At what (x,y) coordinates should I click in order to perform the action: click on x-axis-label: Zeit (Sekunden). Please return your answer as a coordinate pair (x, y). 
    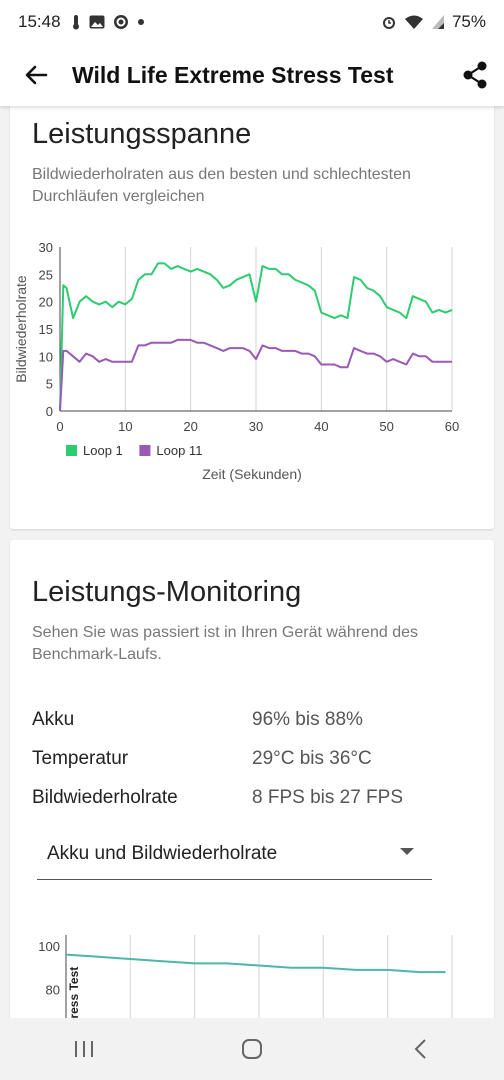
    Looking at the image, I should click on (252, 474).